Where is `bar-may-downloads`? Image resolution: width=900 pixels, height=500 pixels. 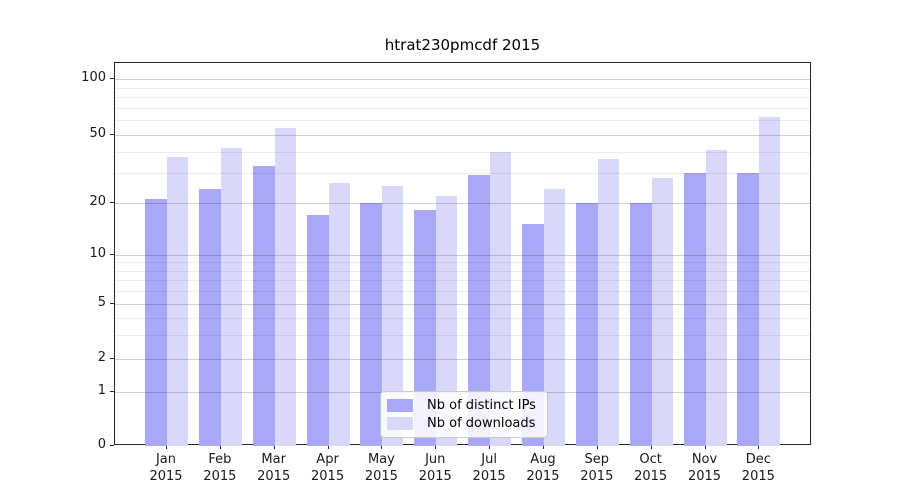 bar-may-downloads is located at coordinates (393, 316).